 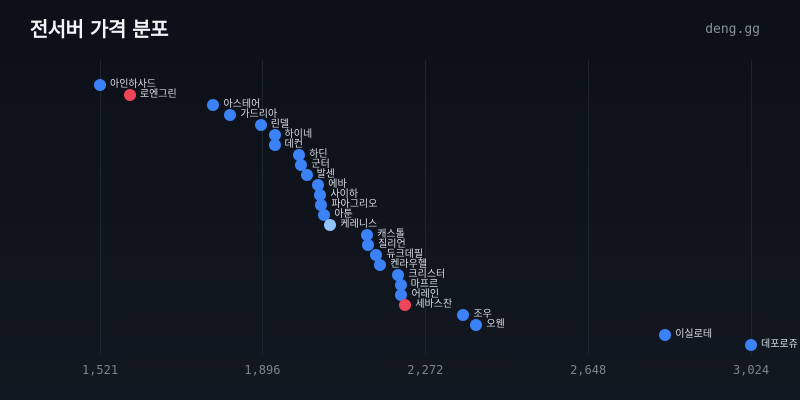 I want to click on data-point: 켄라우헬, so click(x=401, y=265).